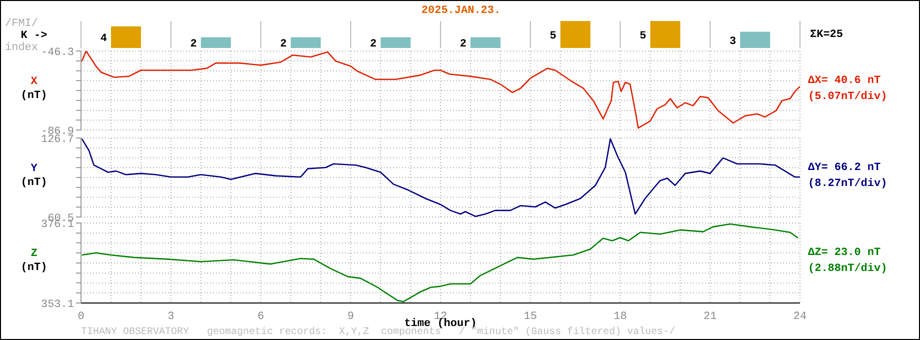  Describe the element at coordinates (57, 224) in the screenshot. I see `y-tick-label: 376.1` at that location.